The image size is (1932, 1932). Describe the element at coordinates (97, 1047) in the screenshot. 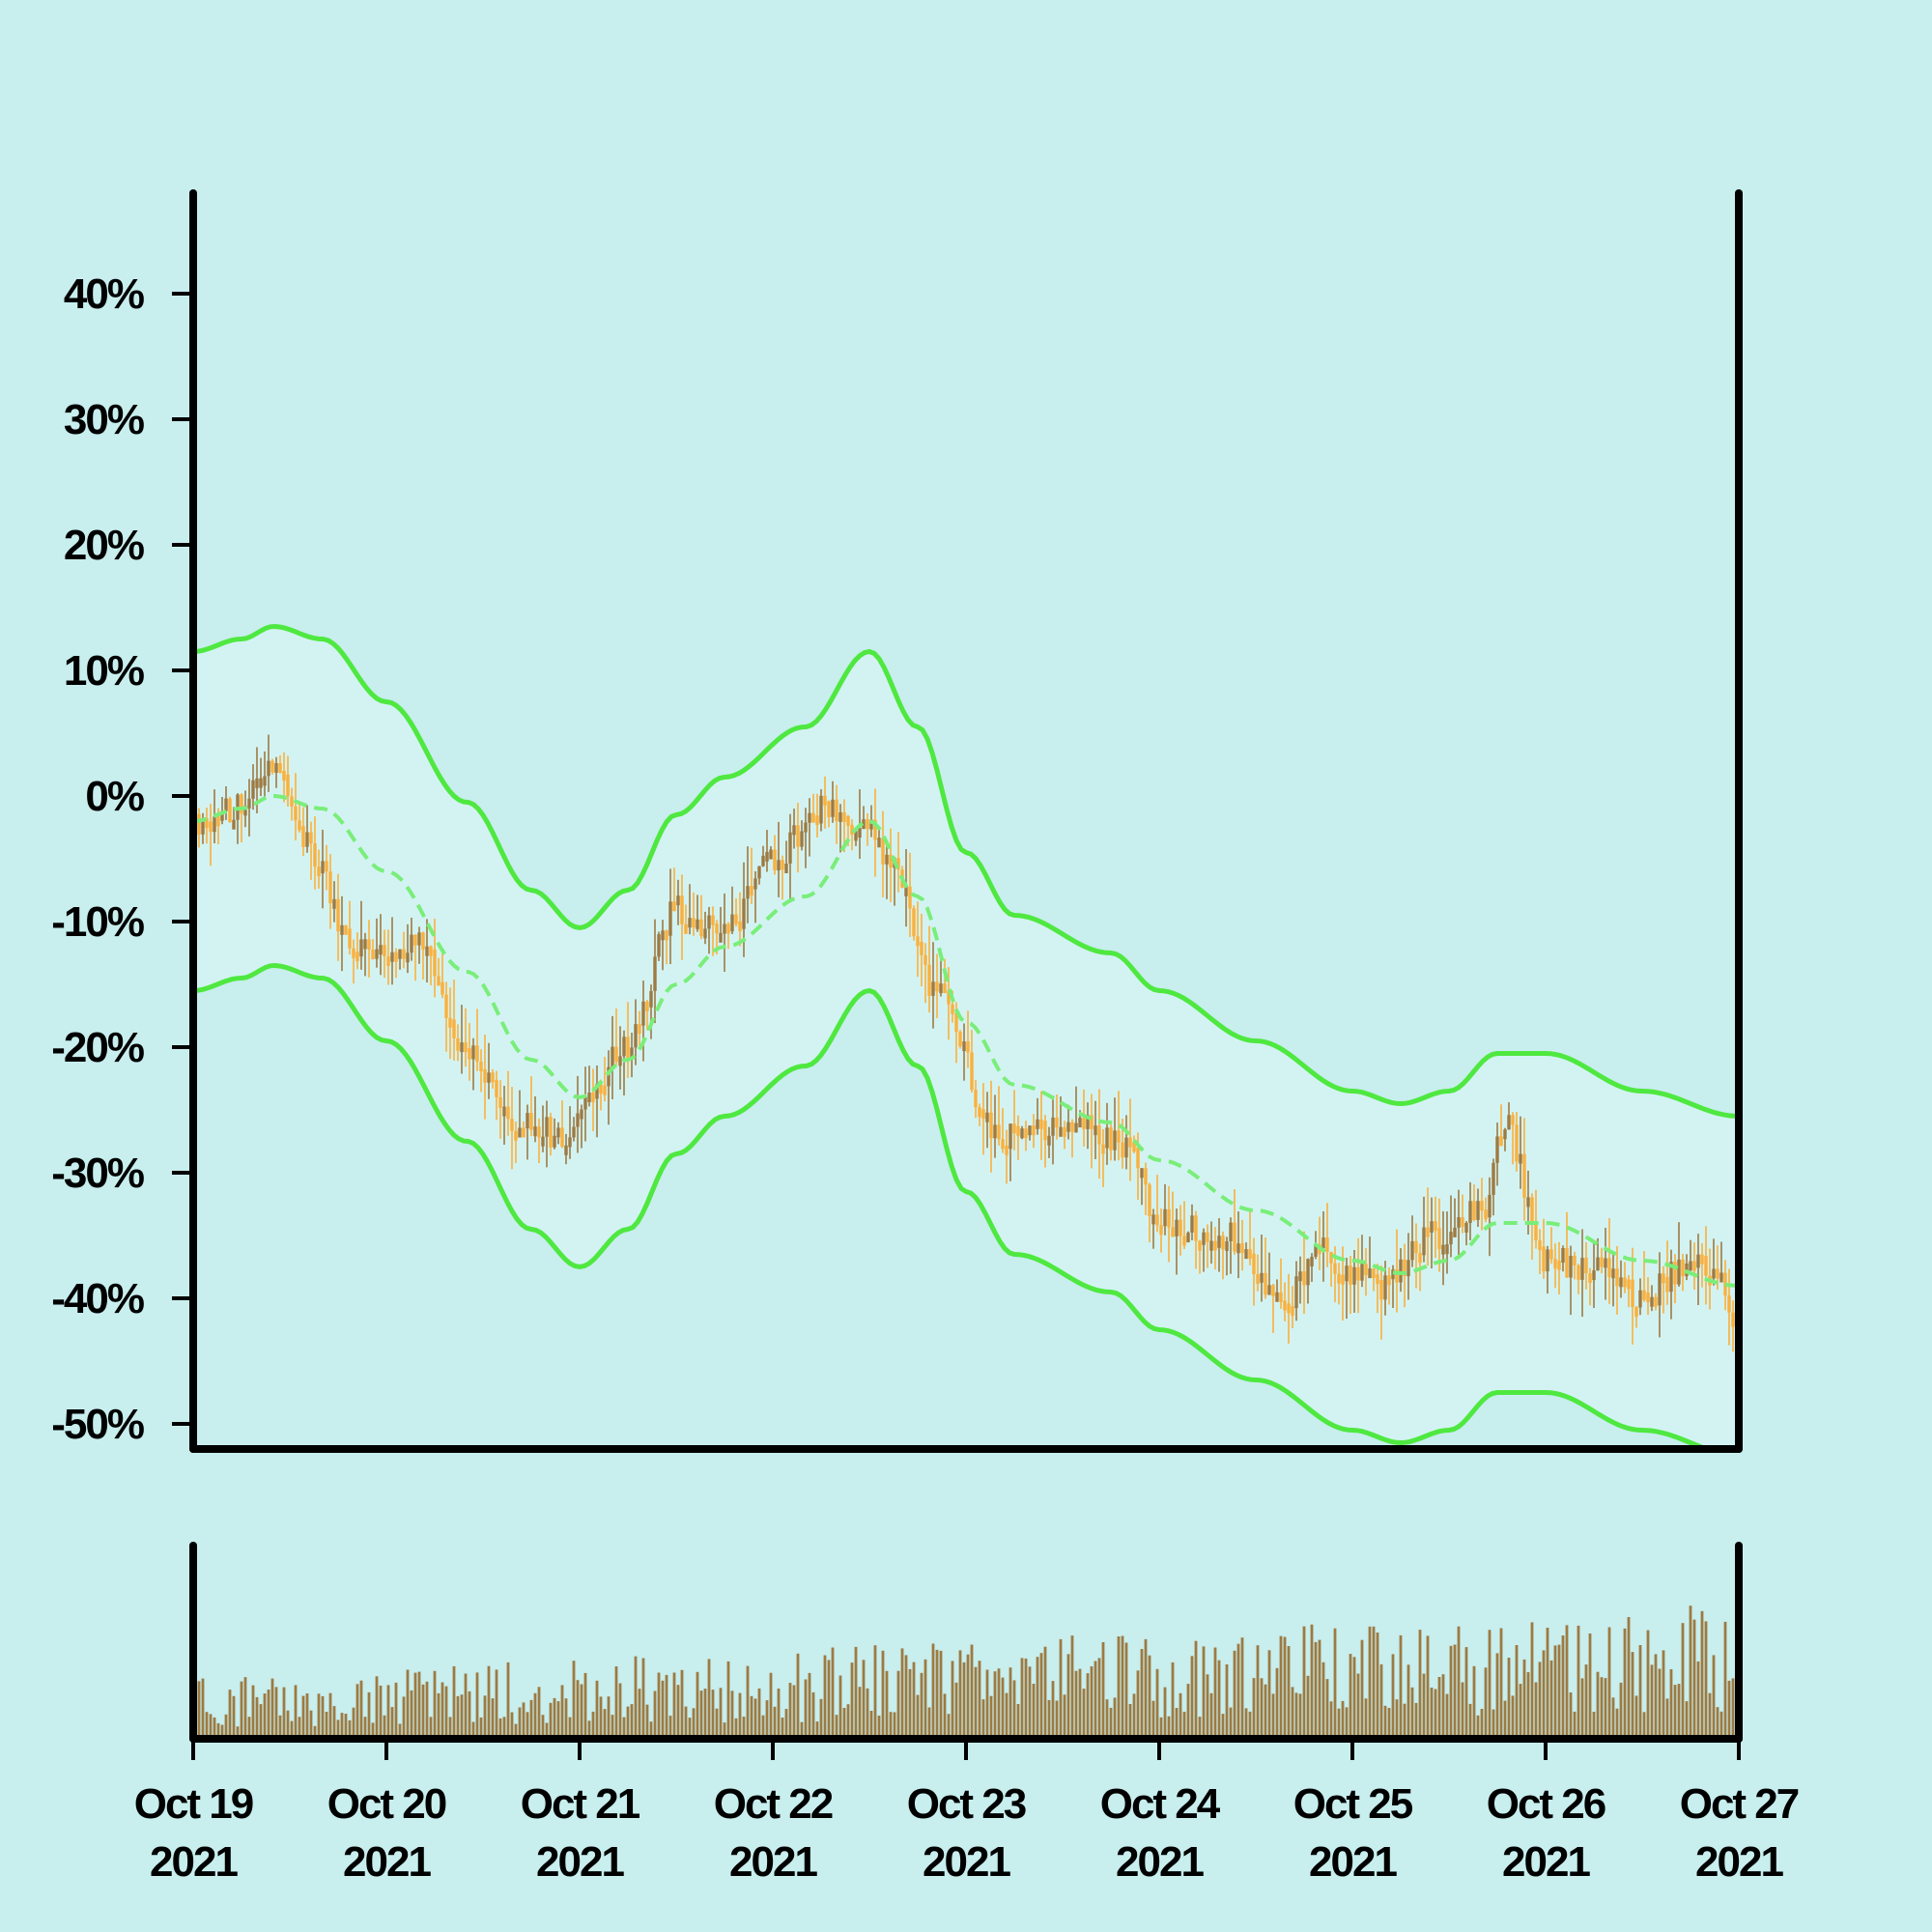

I see `y-tick-label: -20%` at that location.